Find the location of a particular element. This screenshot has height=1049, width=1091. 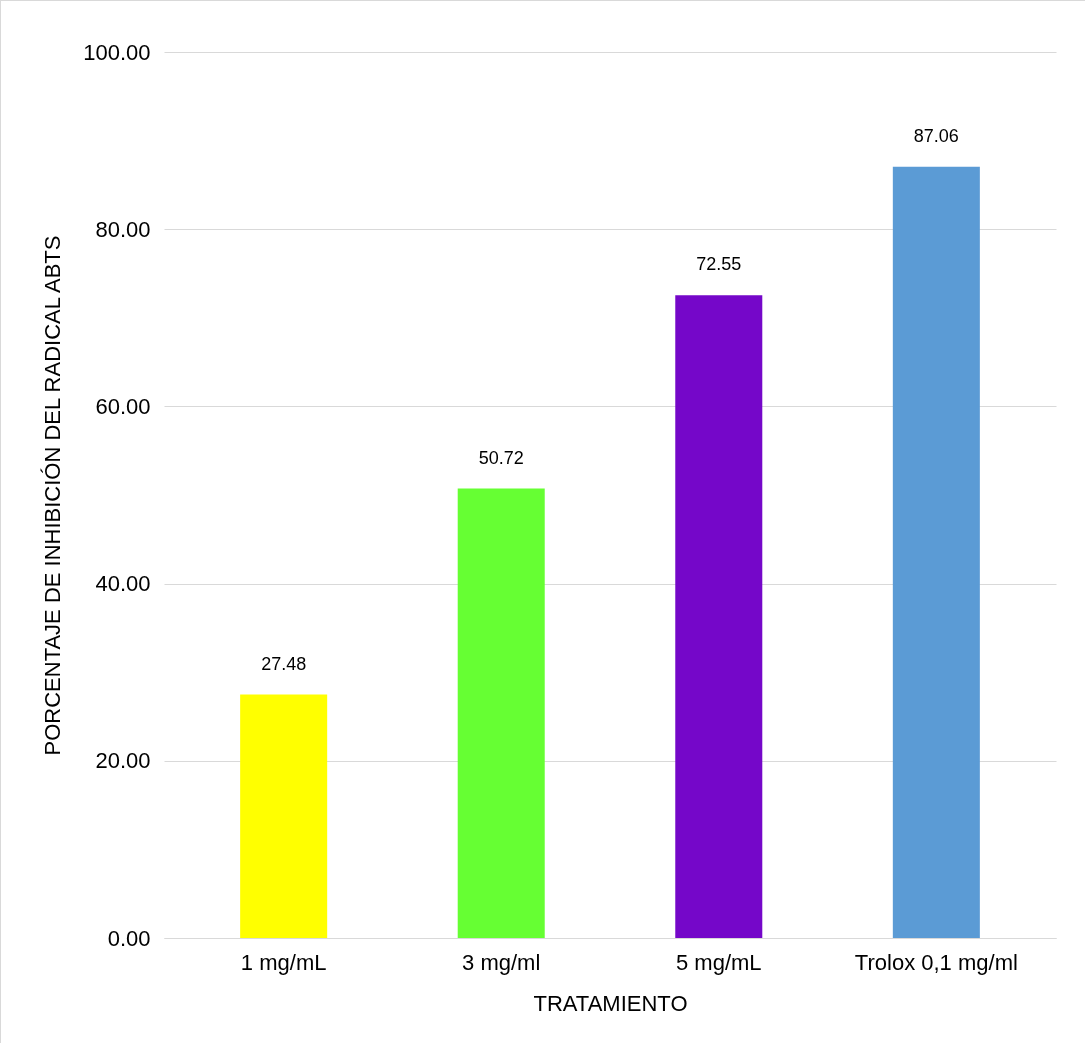

x-axis-title: TRATAMIENTO is located at coordinates (610, 1003).